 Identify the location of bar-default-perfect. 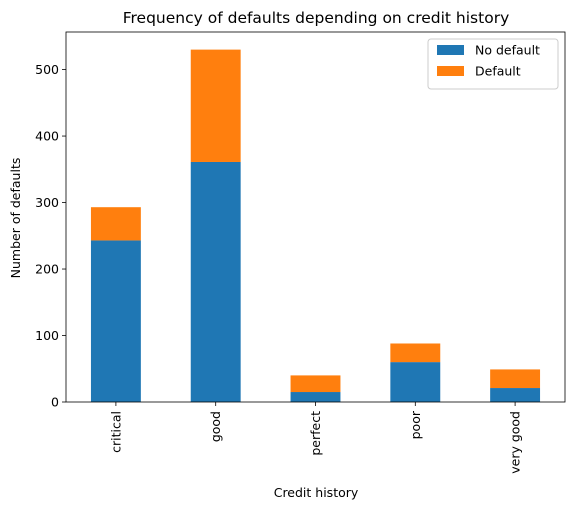
(315, 384).